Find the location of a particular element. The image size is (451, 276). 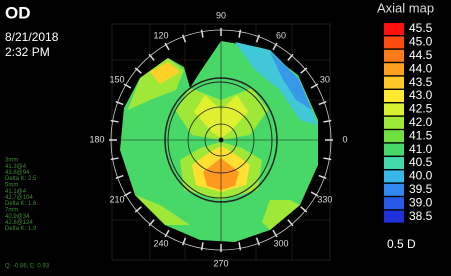

time: 2:32 PM is located at coordinates (27, 52).